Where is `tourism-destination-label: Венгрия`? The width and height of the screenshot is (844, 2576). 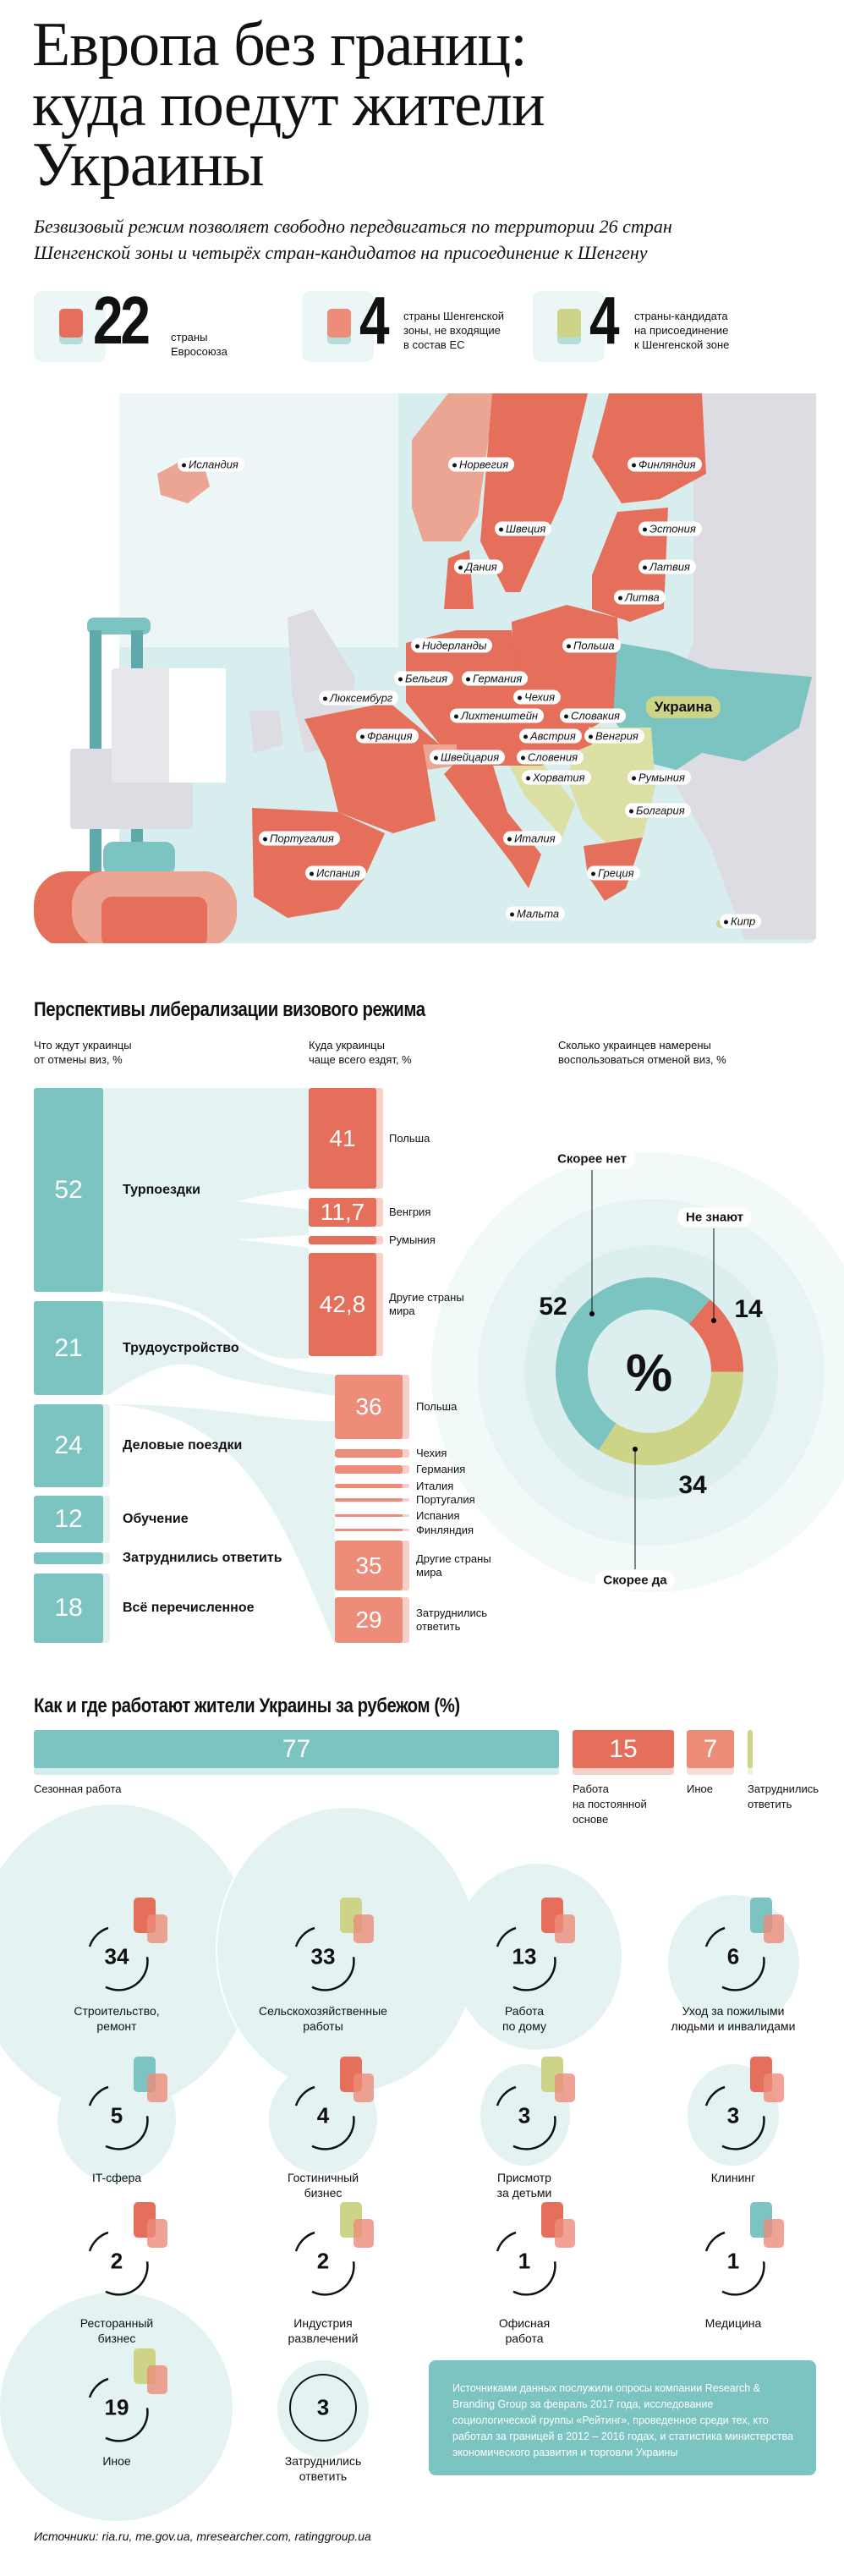 tourism-destination-label: Венгрия is located at coordinates (410, 1212).